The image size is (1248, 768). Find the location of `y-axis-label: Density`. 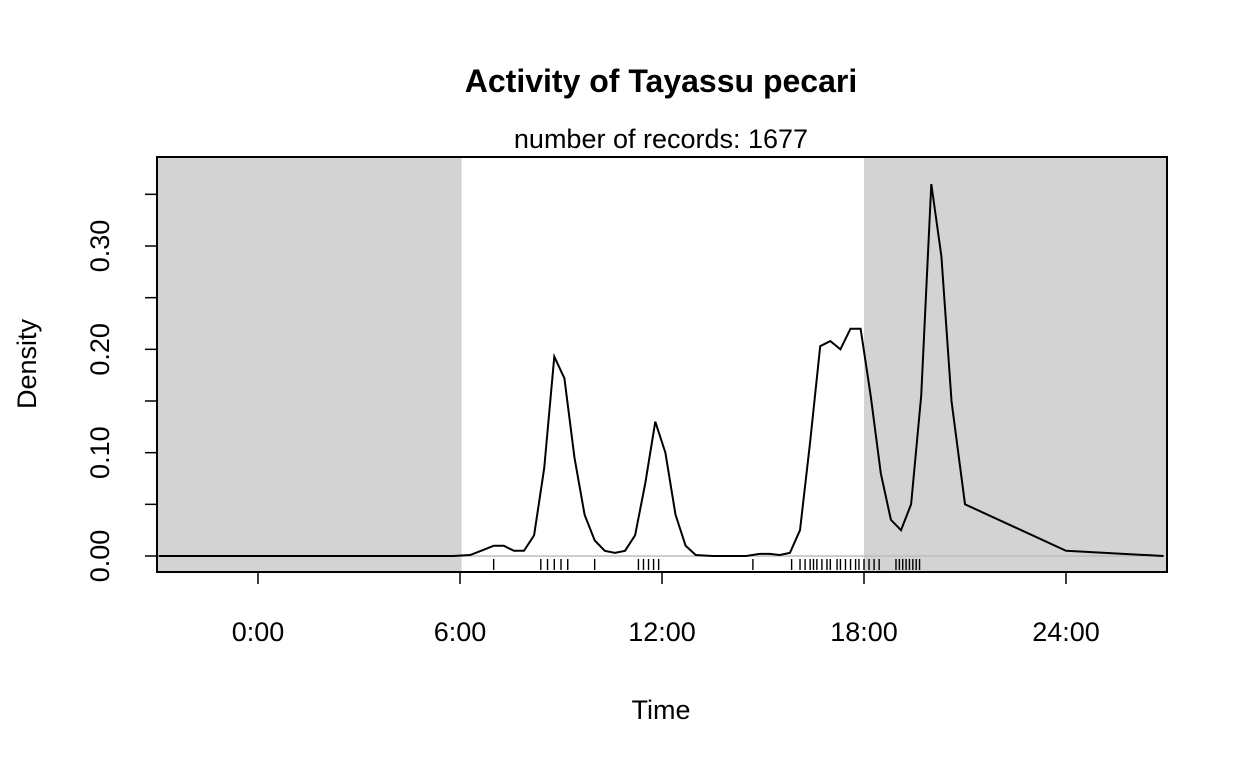

y-axis-label: Density is located at coordinates (27, 363).